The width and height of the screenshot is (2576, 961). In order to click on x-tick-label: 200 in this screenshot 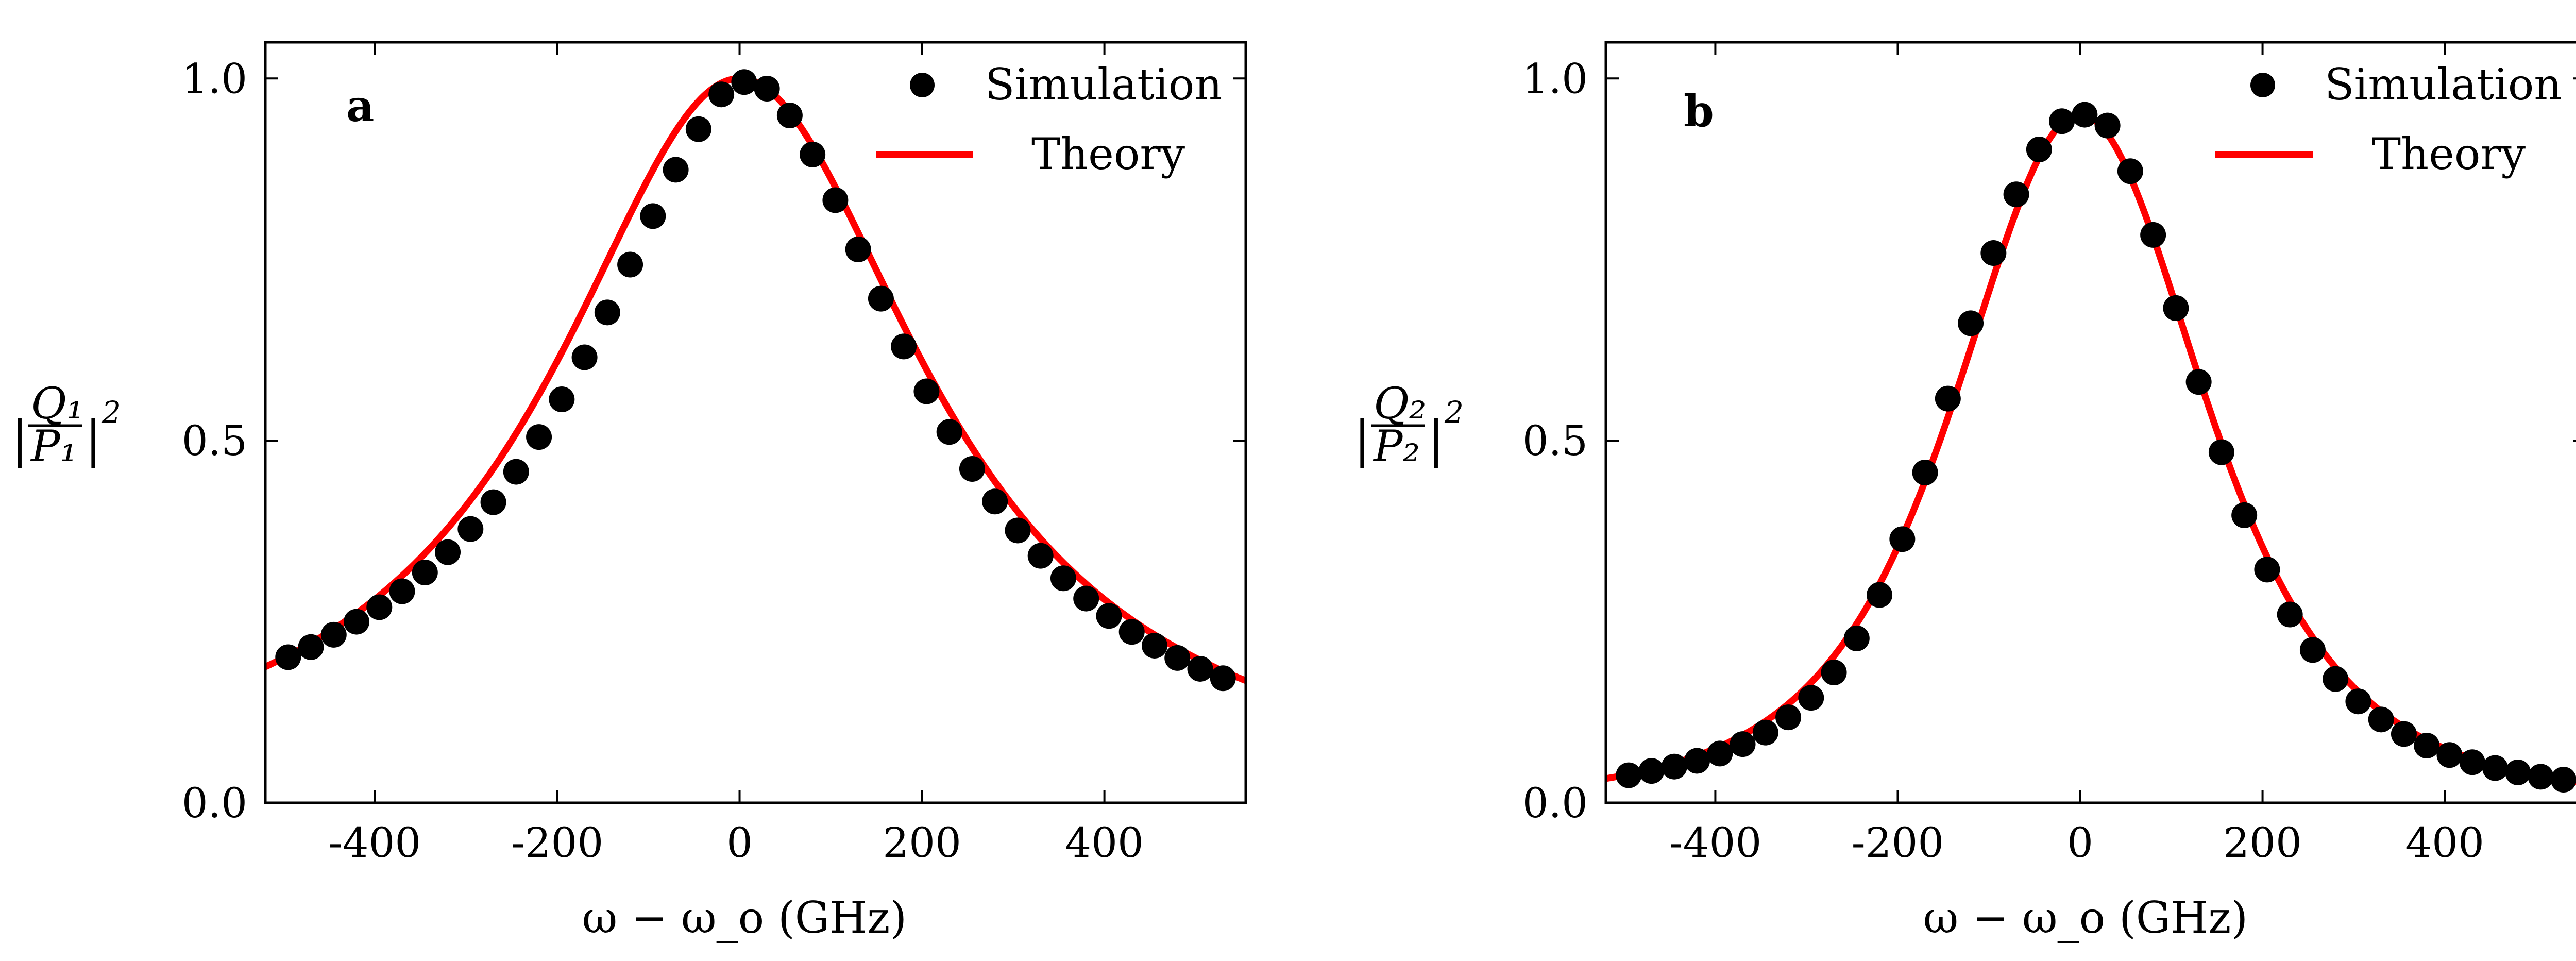, I will do `click(2262, 843)`.